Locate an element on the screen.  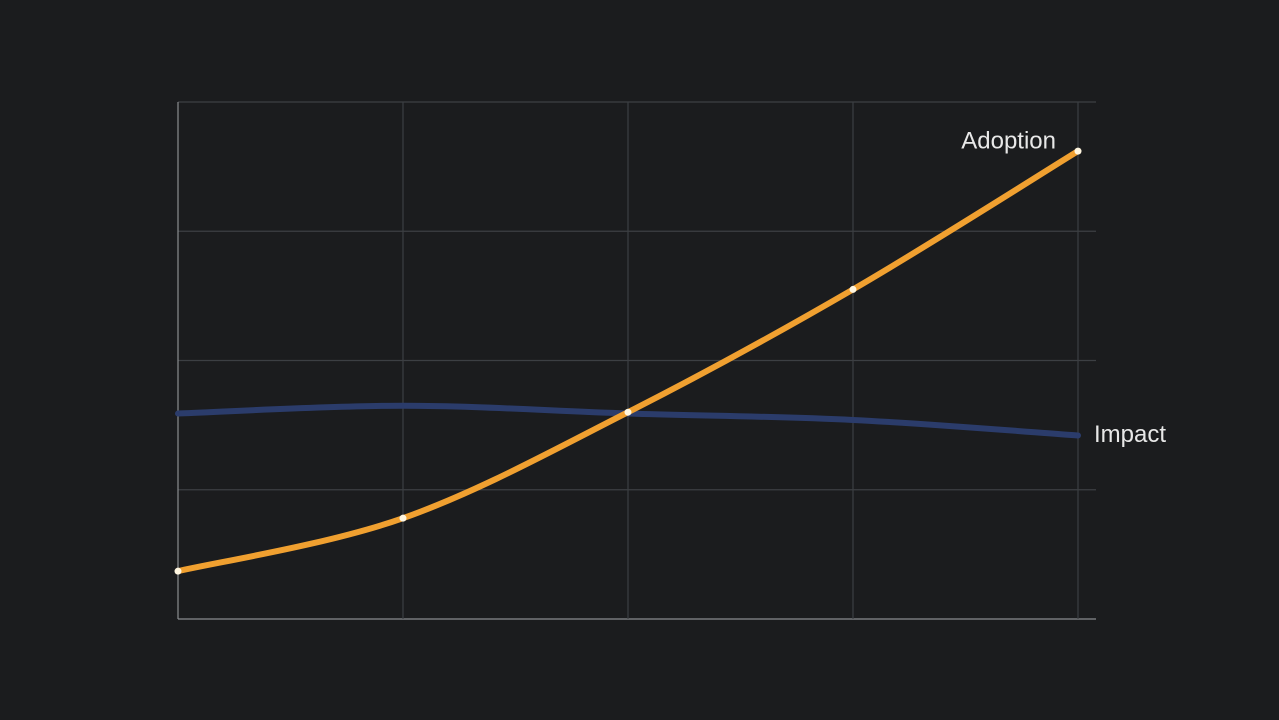
series-label: Impact is located at coordinates (1130, 434).